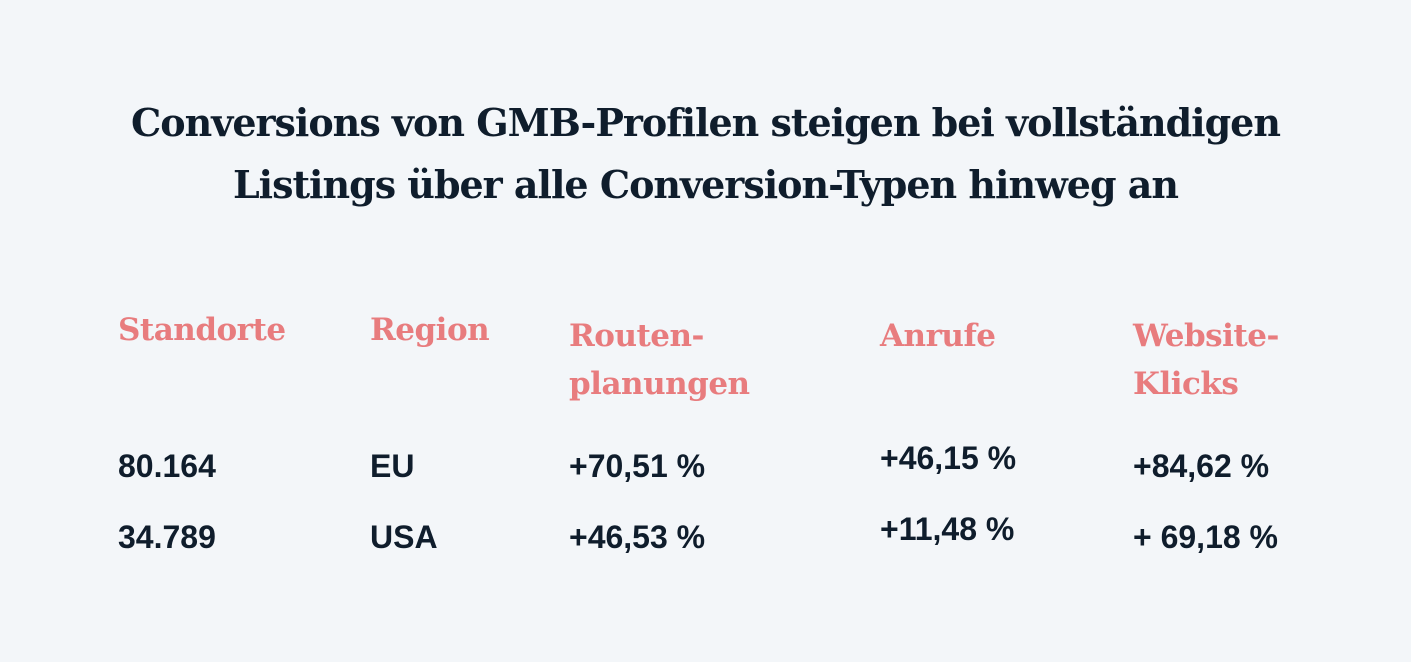 The image size is (1411, 662). Describe the element at coordinates (1186, 384) in the screenshot. I see `column-header-label: Klicks` at that location.